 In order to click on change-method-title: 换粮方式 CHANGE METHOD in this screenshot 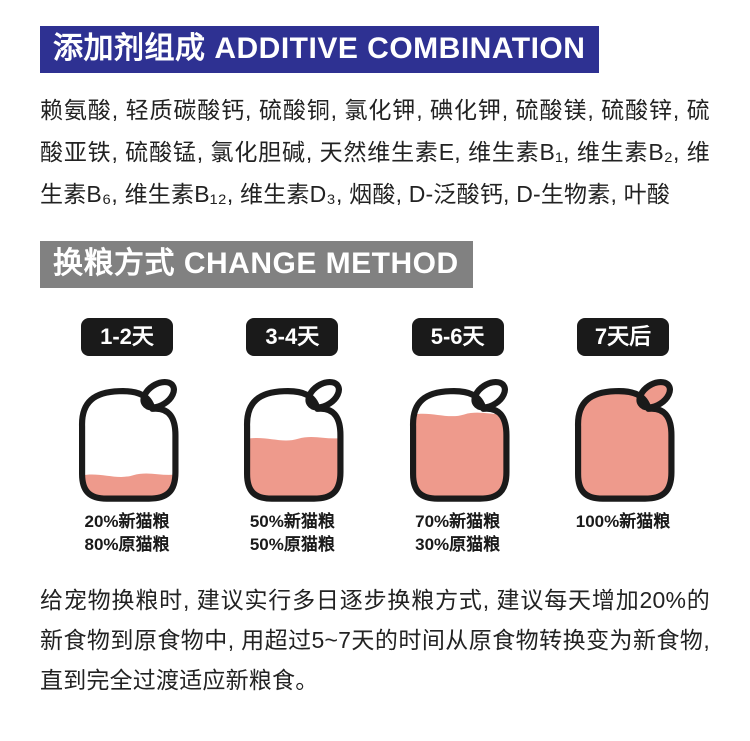, I will do `click(256, 263)`.